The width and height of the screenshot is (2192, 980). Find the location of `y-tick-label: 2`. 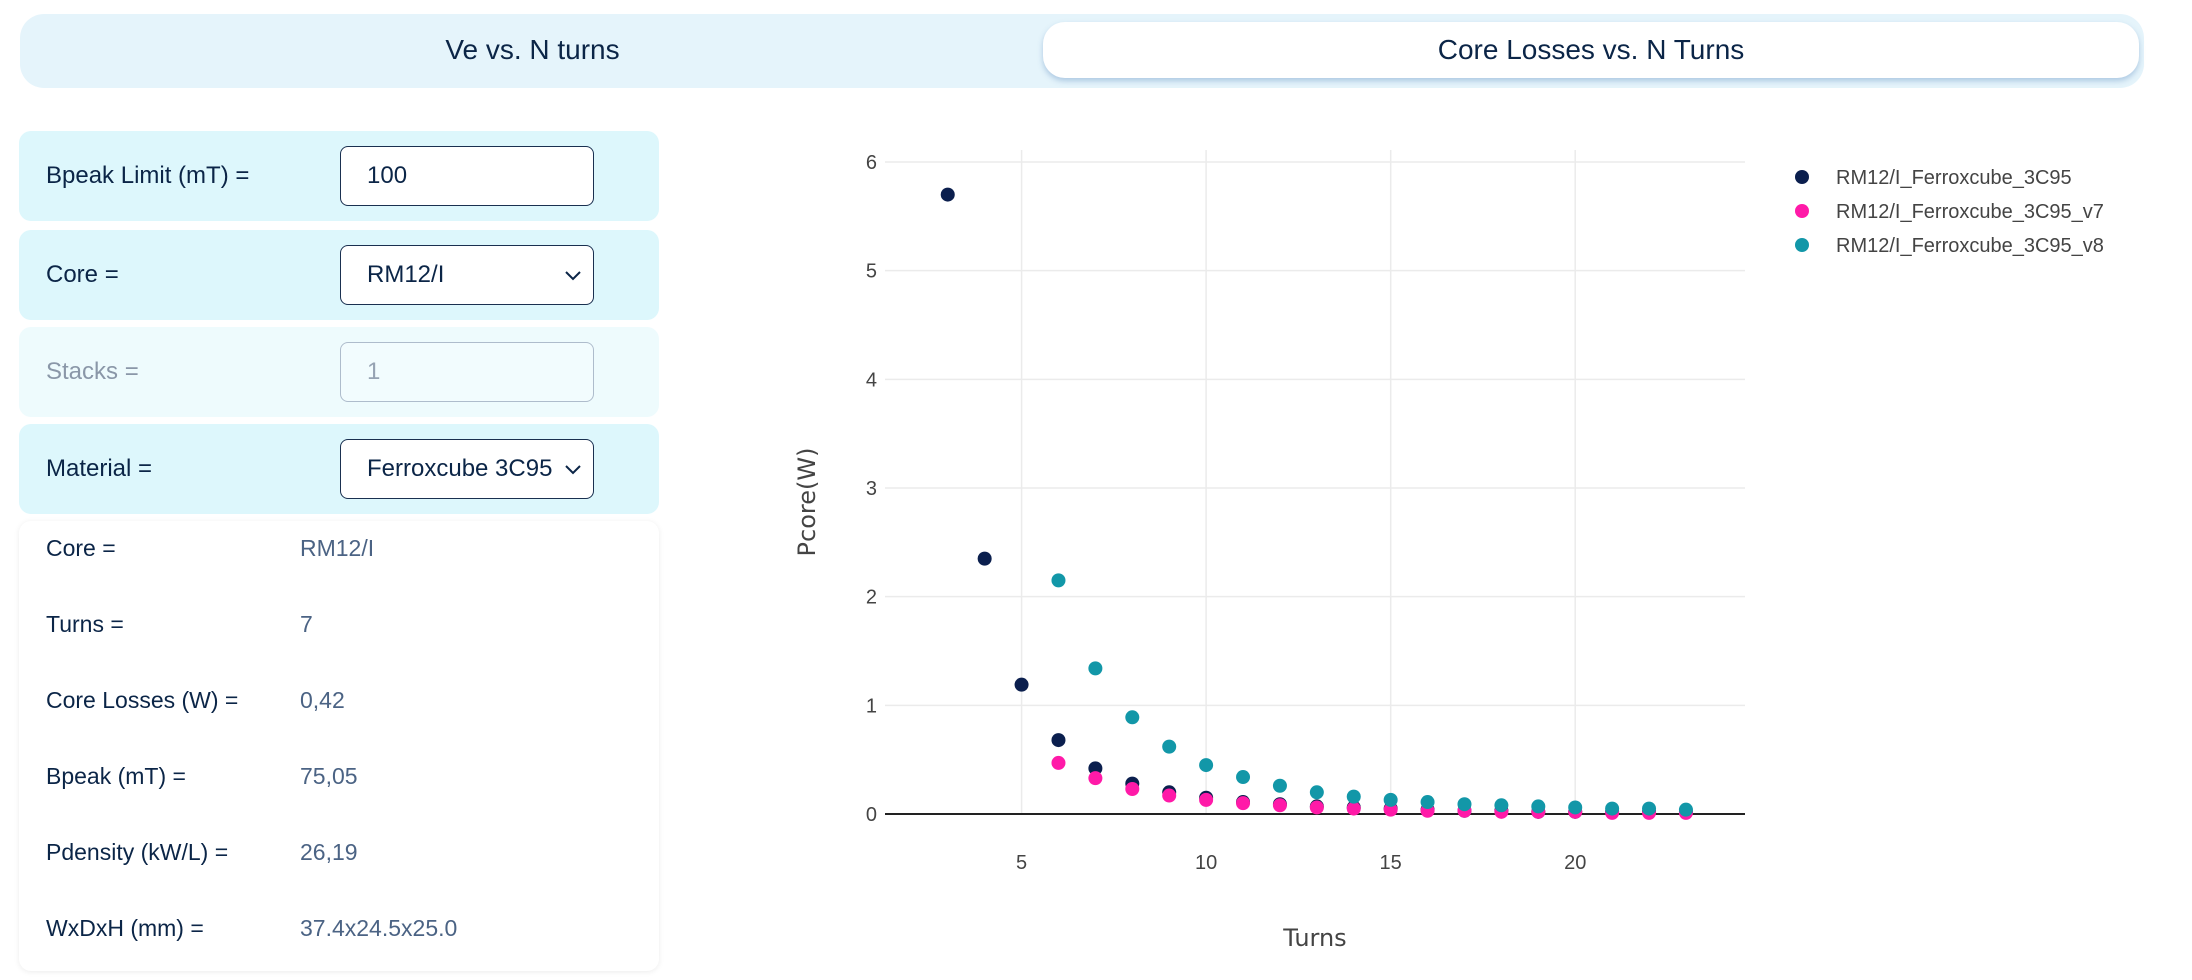

y-tick-label: 2 is located at coordinates (871, 598).